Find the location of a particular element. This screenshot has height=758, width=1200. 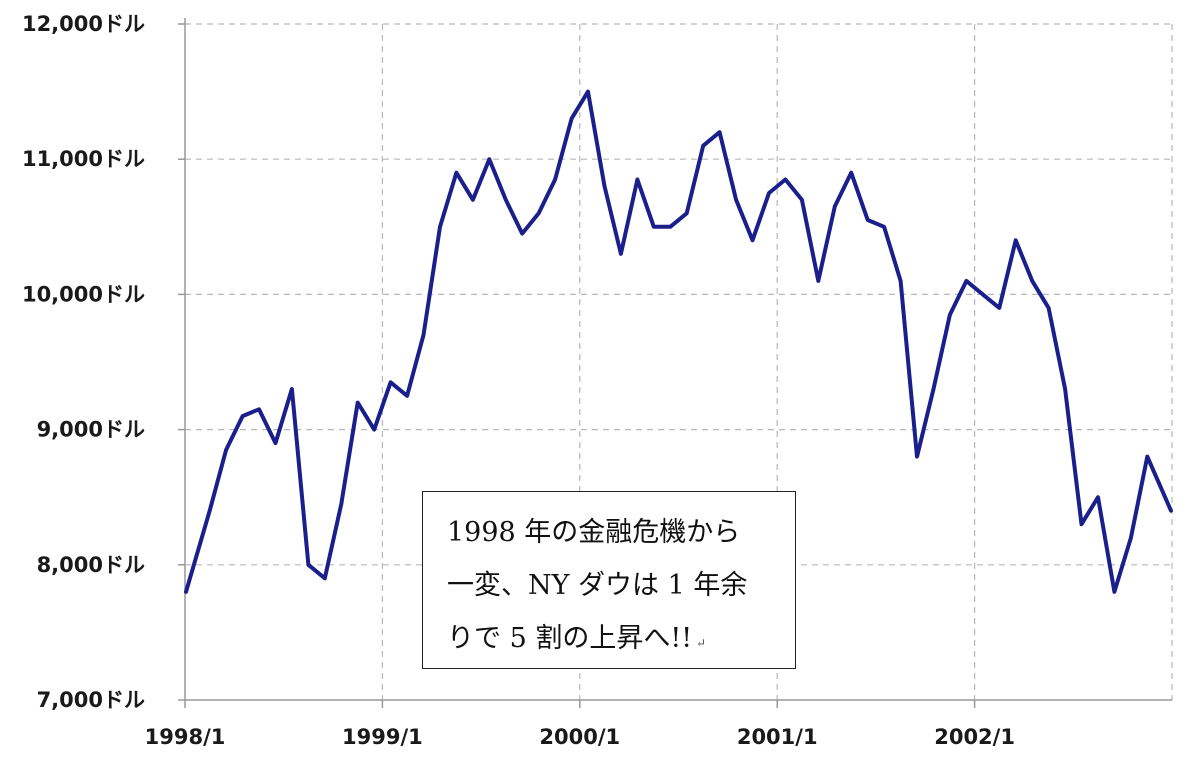

annotation-line-3-text: りで 5 割の上昇へ!! is located at coordinates (570, 638).